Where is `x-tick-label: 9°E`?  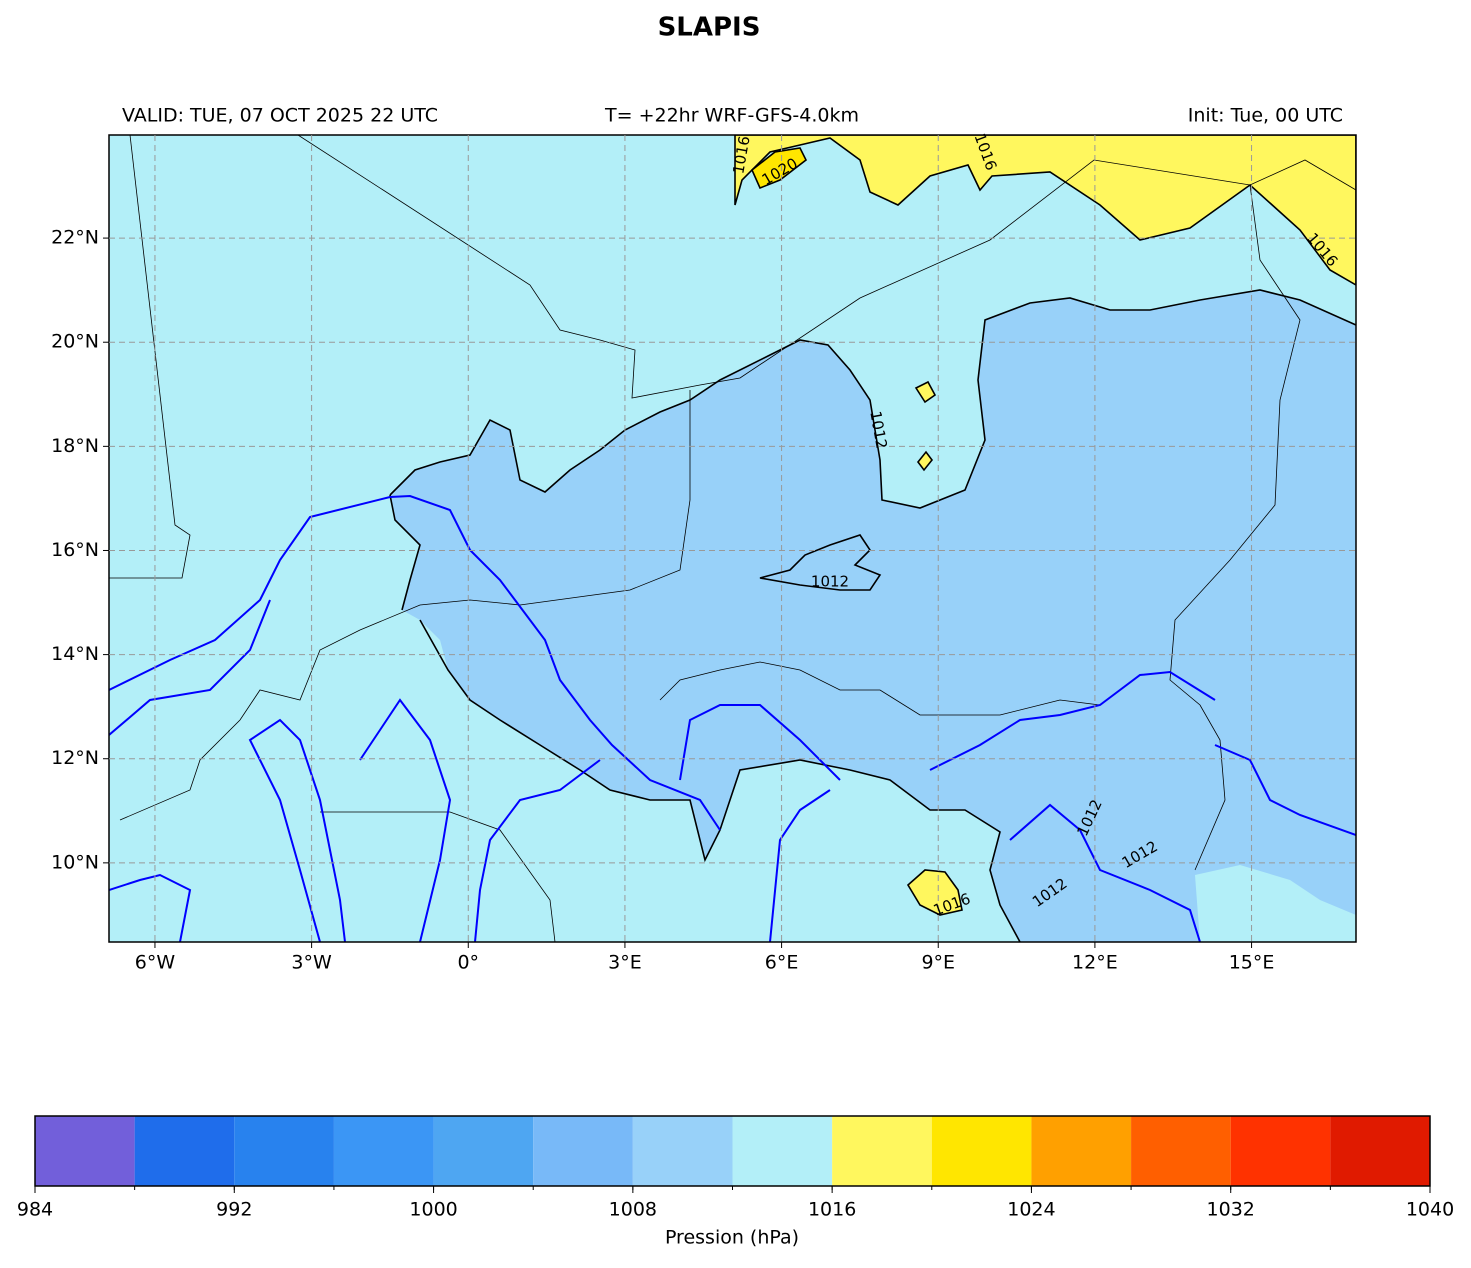 x-tick-label: 9°E is located at coordinates (938, 963).